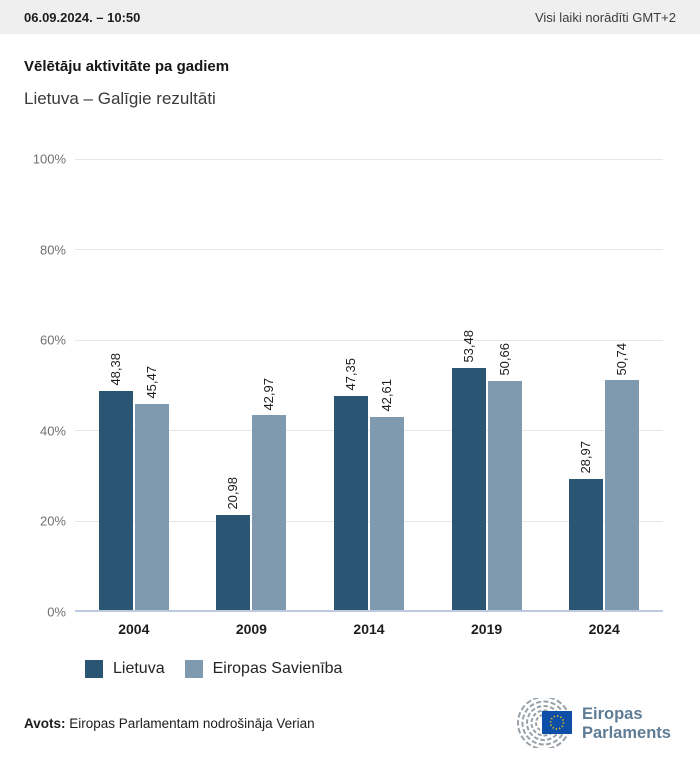 This screenshot has width=700, height=757. Describe the element at coordinates (115, 481) in the screenshot. I see `bar-lietuva-2004: 48,38` at that location.